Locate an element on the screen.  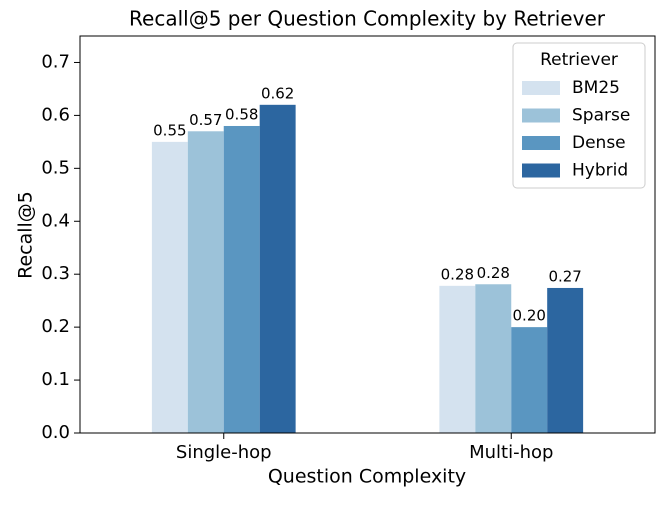
legend-label: Dense is located at coordinates (599, 143).